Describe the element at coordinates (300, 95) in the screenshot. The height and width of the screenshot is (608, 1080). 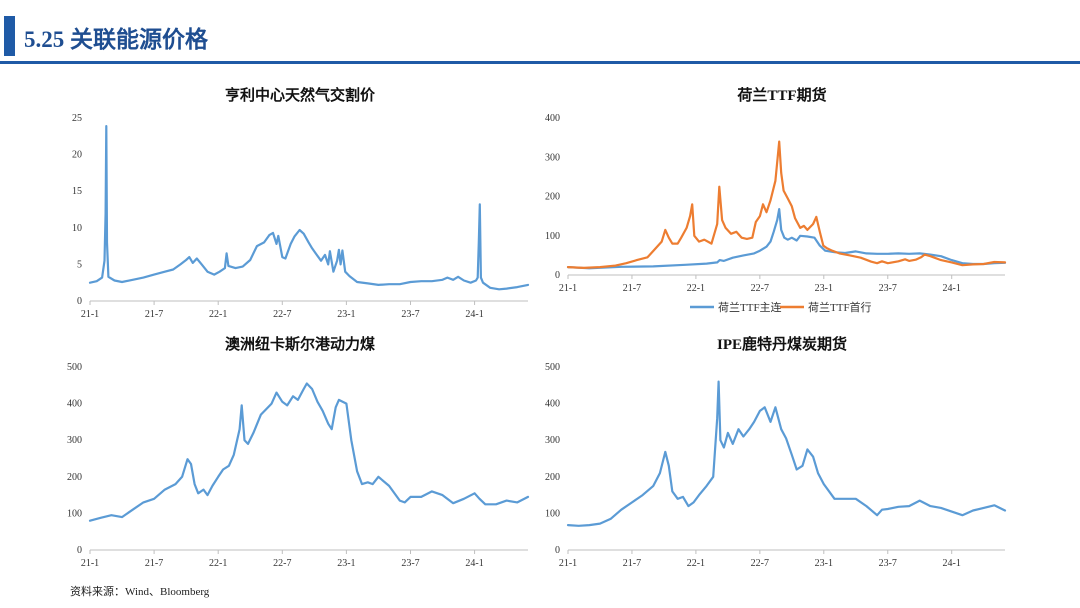
I see `chart-title: 亨利中心天然气交割价` at that location.